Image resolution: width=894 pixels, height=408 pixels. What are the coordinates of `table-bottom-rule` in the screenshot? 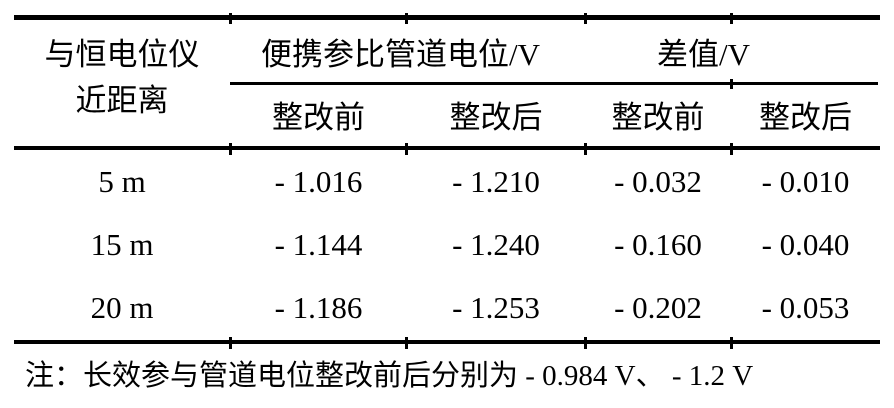 It's located at (447, 342).